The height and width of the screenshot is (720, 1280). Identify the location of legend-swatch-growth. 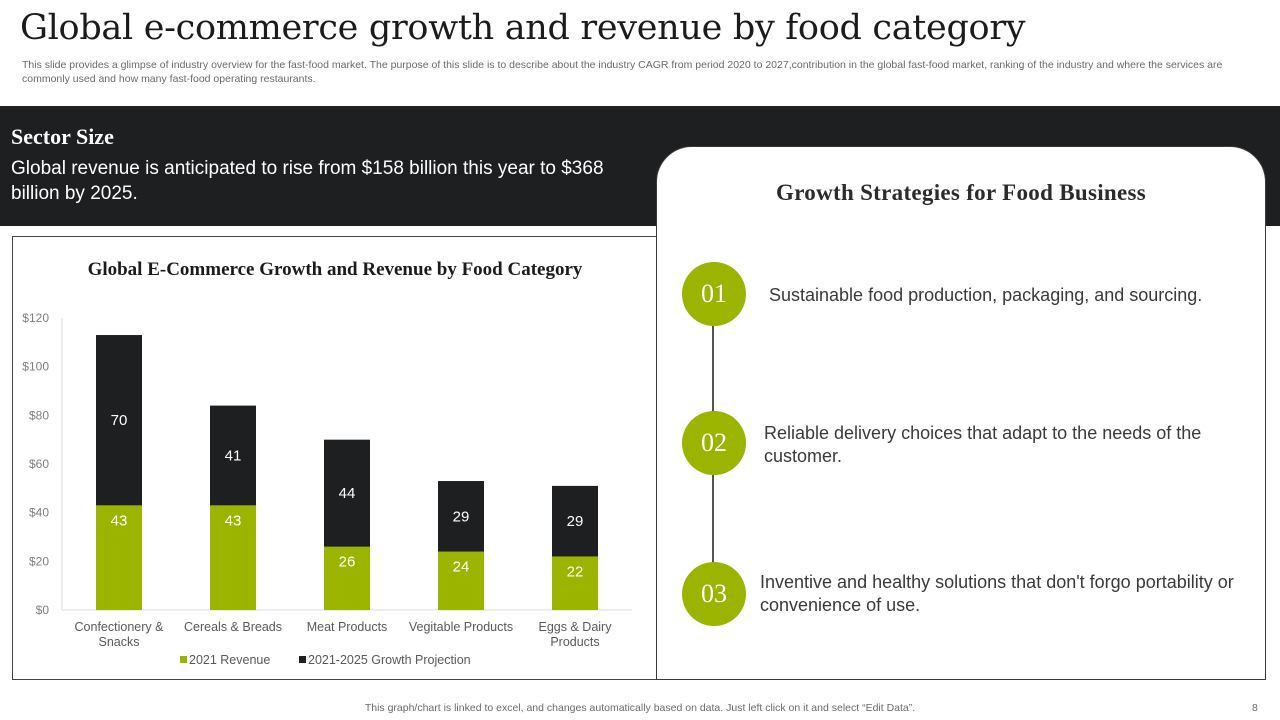
(302, 659).